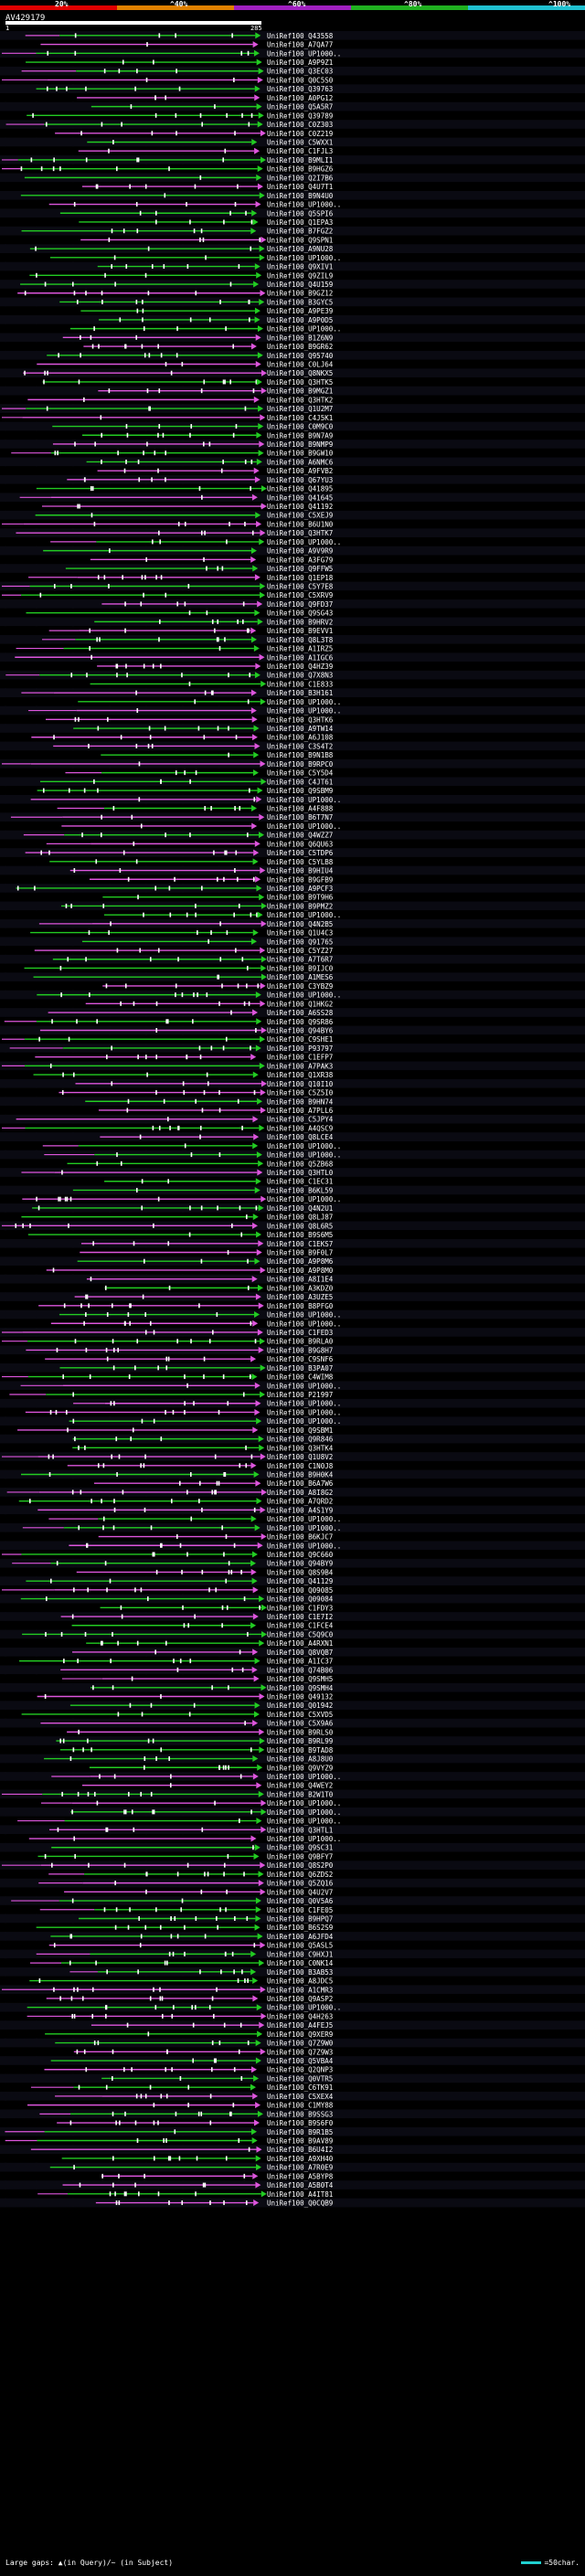 This screenshot has width=585, height=2576. Describe the element at coordinates (293, 1998) in the screenshot. I see `hit-row: UniRef100_Q9ASP2` at that location.